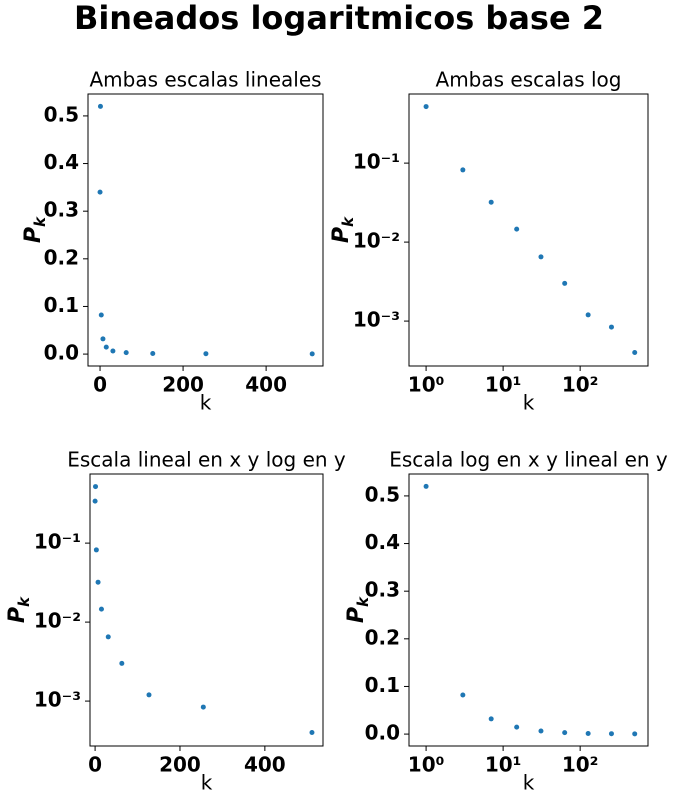 Image resolution: width=678 pixels, height=809 pixels. I want to click on subplot-title: Escala lineal en x y log en y, so click(206, 460).